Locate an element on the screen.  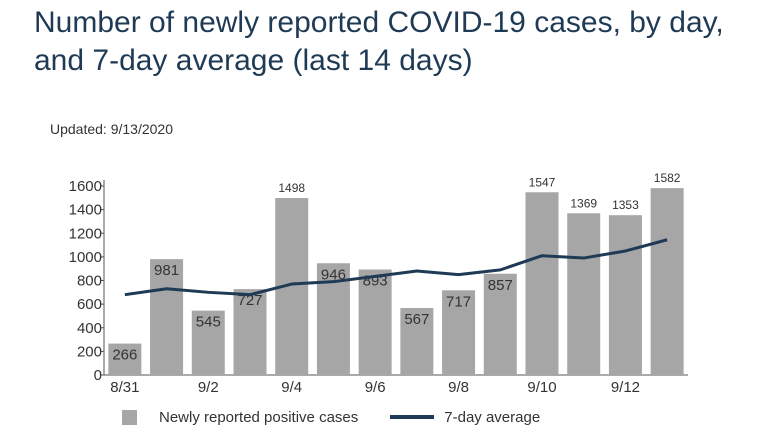
legend-line-label: 7-day average is located at coordinates (492, 417).